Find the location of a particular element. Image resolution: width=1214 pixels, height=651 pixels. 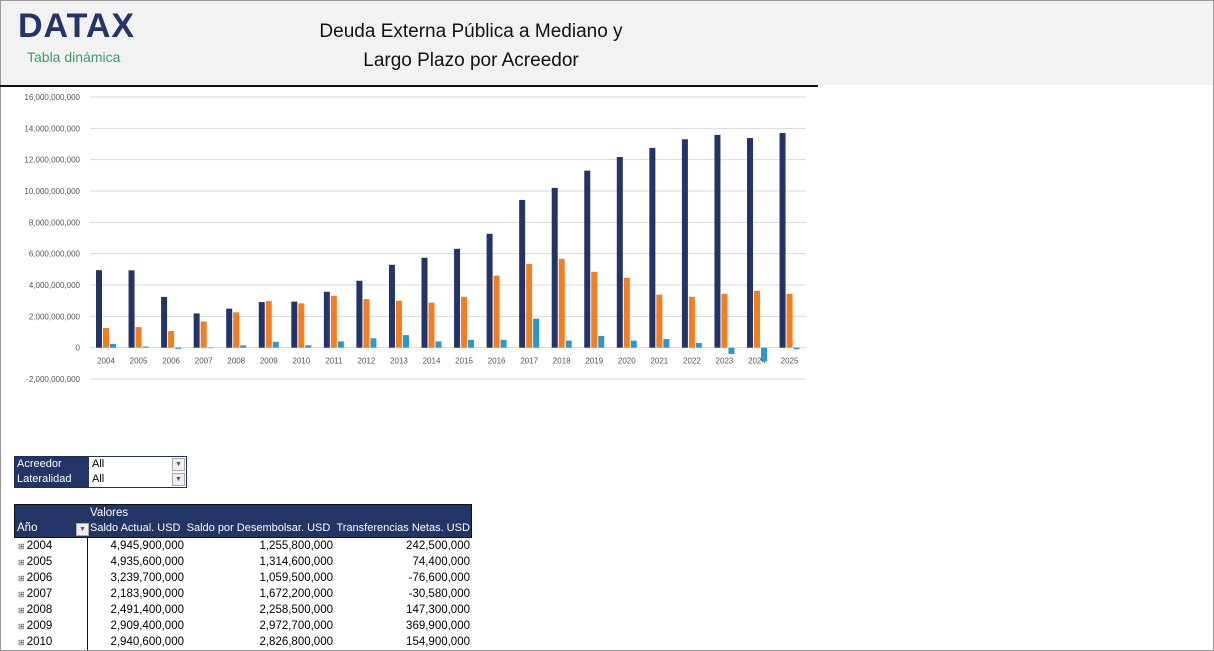

y-tick-label: 6,000,000,000 is located at coordinates (55, 254).